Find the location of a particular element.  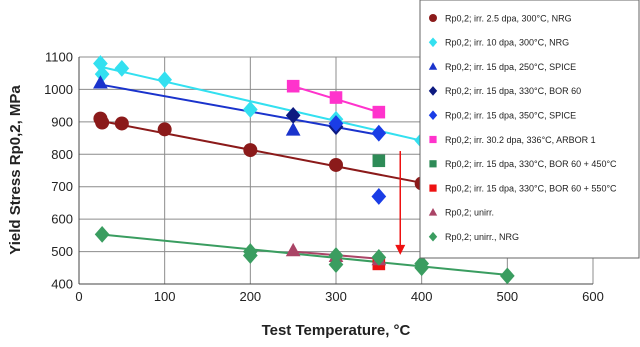

arrow-head is located at coordinates (400, 249).